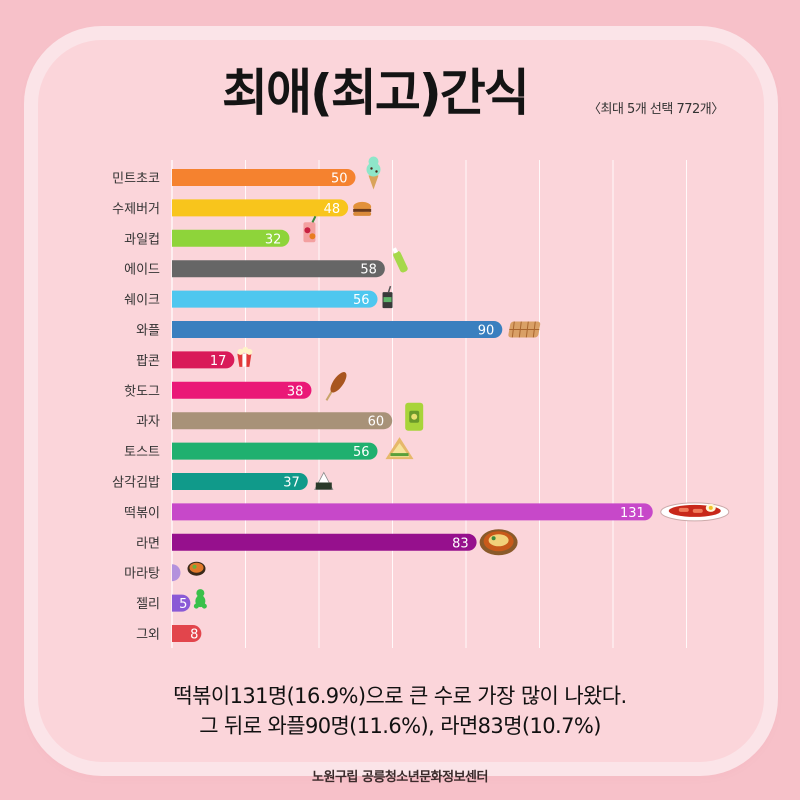 The height and width of the screenshot is (800, 800). Describe the element at coordinates (142, 239) in the screenshot. I see `category-label: 과일컵` at that location.